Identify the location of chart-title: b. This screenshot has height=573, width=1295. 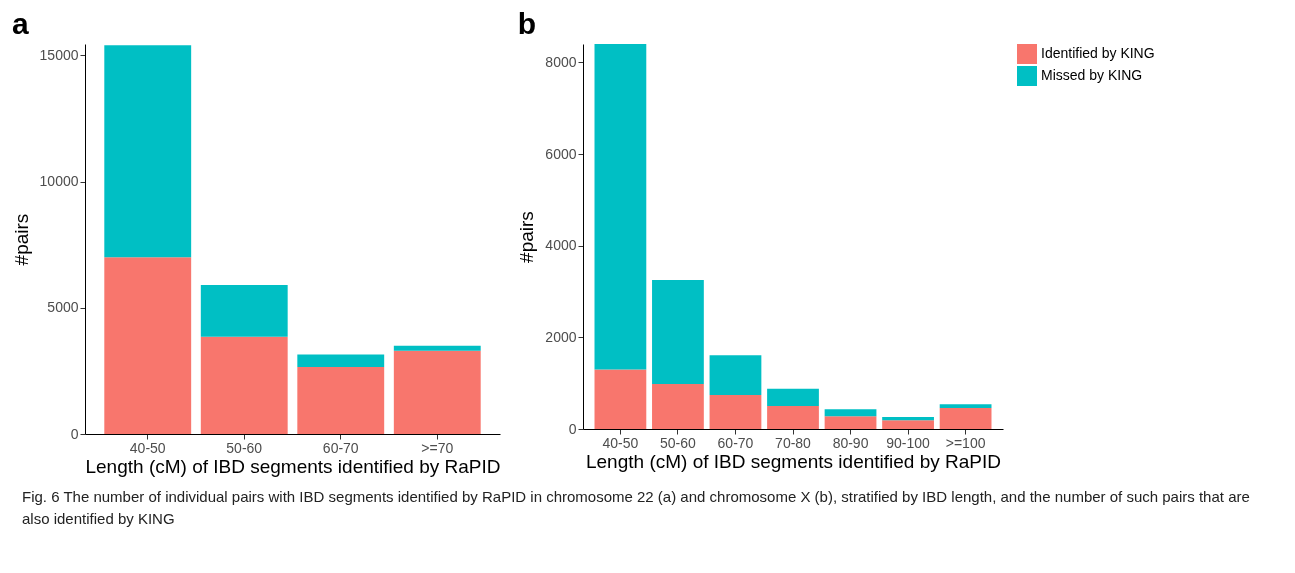
(527, 23).